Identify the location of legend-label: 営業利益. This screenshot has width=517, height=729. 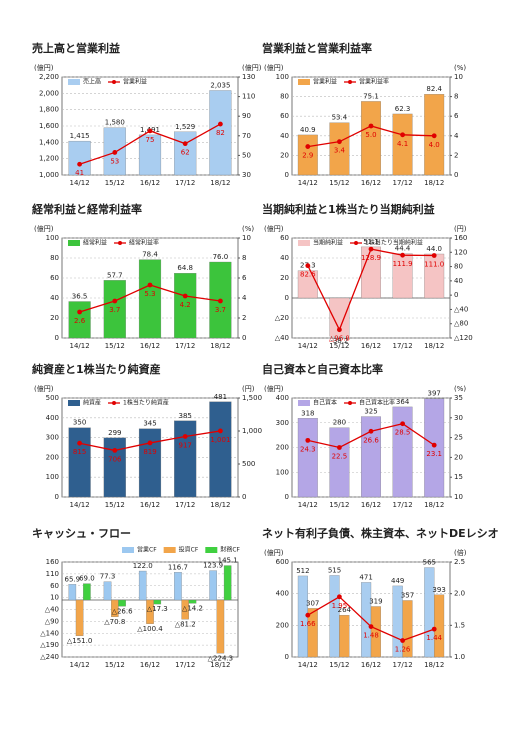
(135, 82).